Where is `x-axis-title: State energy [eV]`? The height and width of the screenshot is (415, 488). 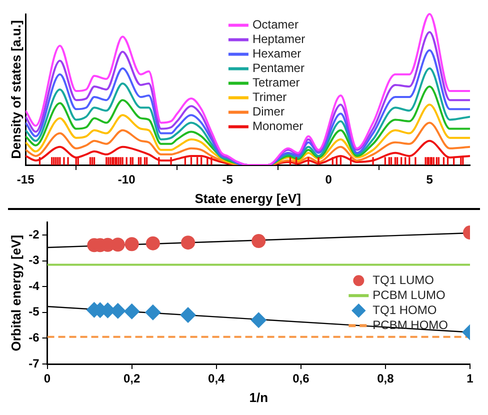 x-axis-title: State energy [eV] is located at coordinates (247, 198).